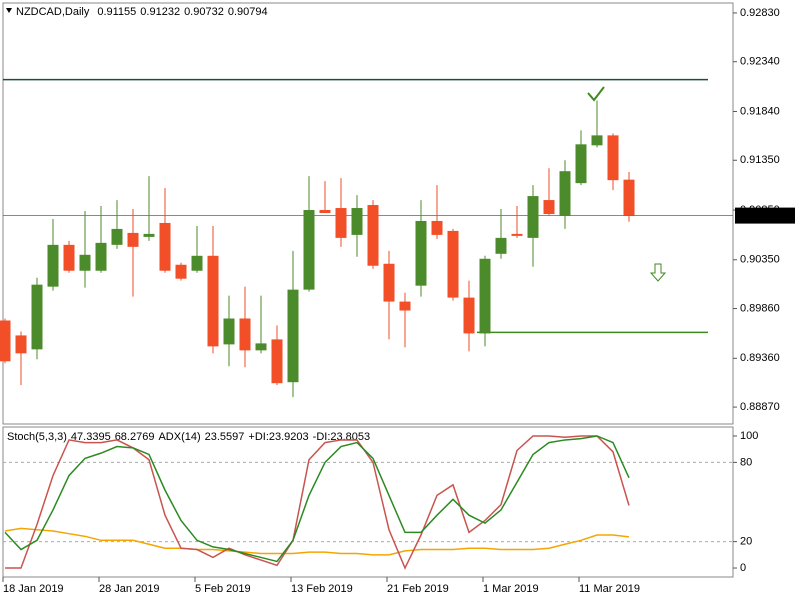  Describe the element at coordinates (317, 541) in the screenshot. I see `indicator-line` at that location.